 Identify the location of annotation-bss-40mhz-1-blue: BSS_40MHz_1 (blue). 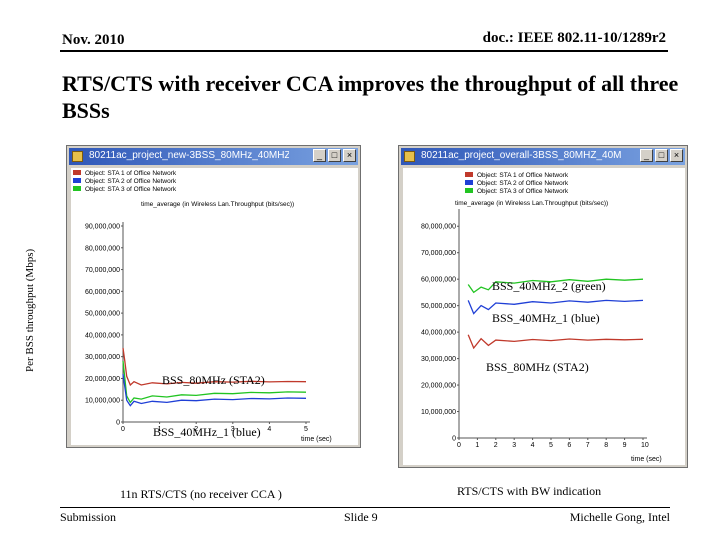
(546, 318).